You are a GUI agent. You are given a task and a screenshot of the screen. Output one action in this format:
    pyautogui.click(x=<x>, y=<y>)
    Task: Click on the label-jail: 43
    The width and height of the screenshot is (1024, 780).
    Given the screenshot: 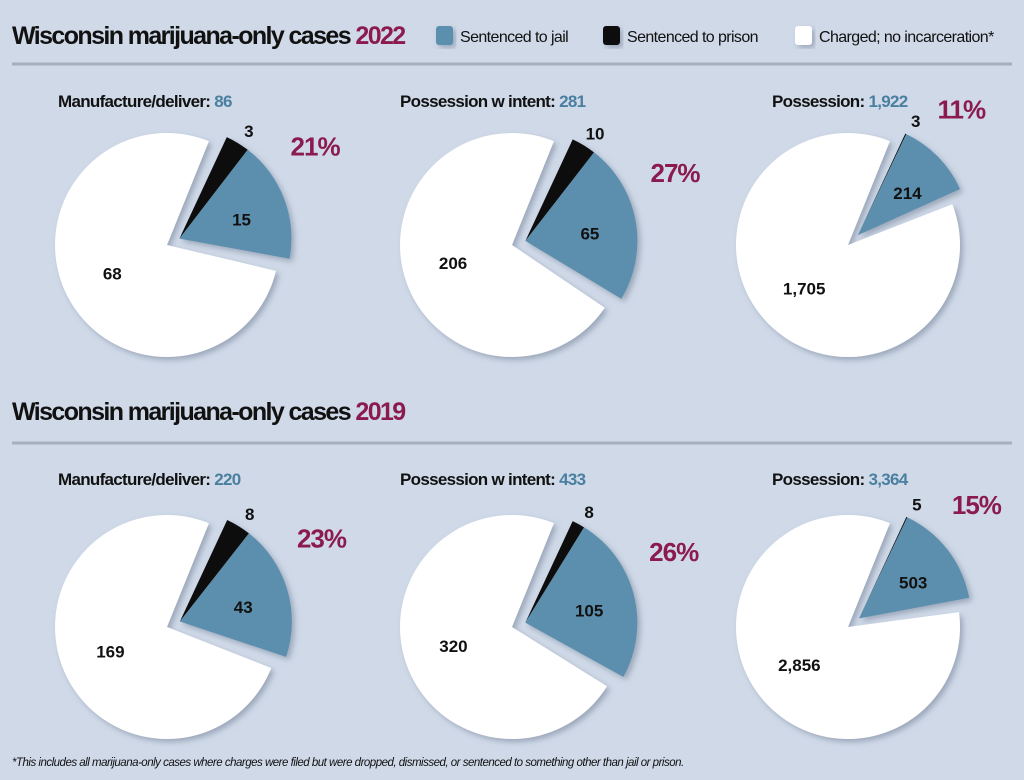 What is the action you would take?
    pyautogui.click(x=243, y=607)
    